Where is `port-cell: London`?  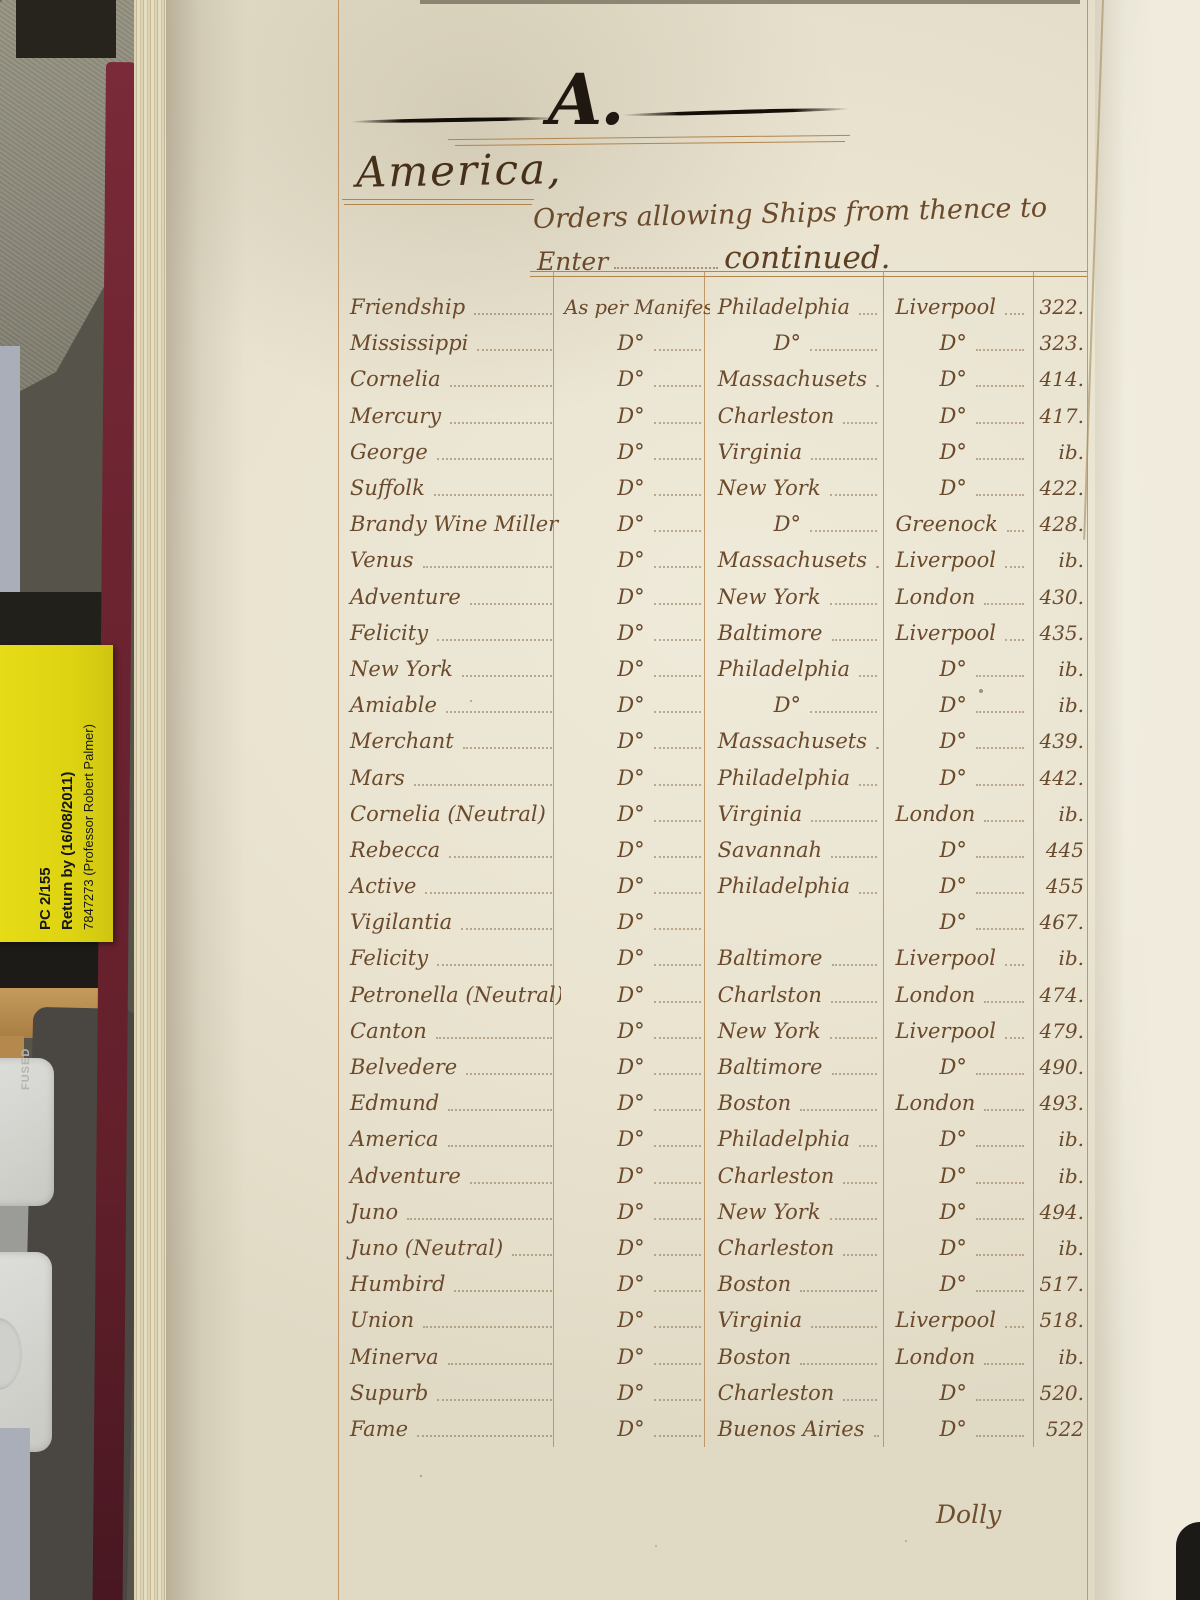
port-cell: London is located at coordinates (959, 814).